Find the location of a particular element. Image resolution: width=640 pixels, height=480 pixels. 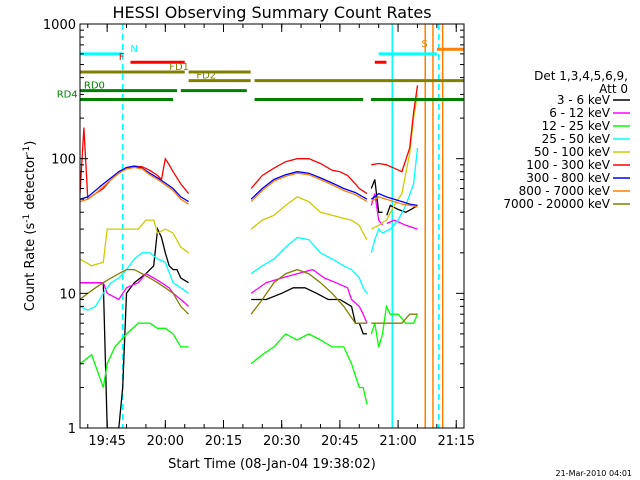

state-bar-label: FD2 is located at coordinates (206, 76).